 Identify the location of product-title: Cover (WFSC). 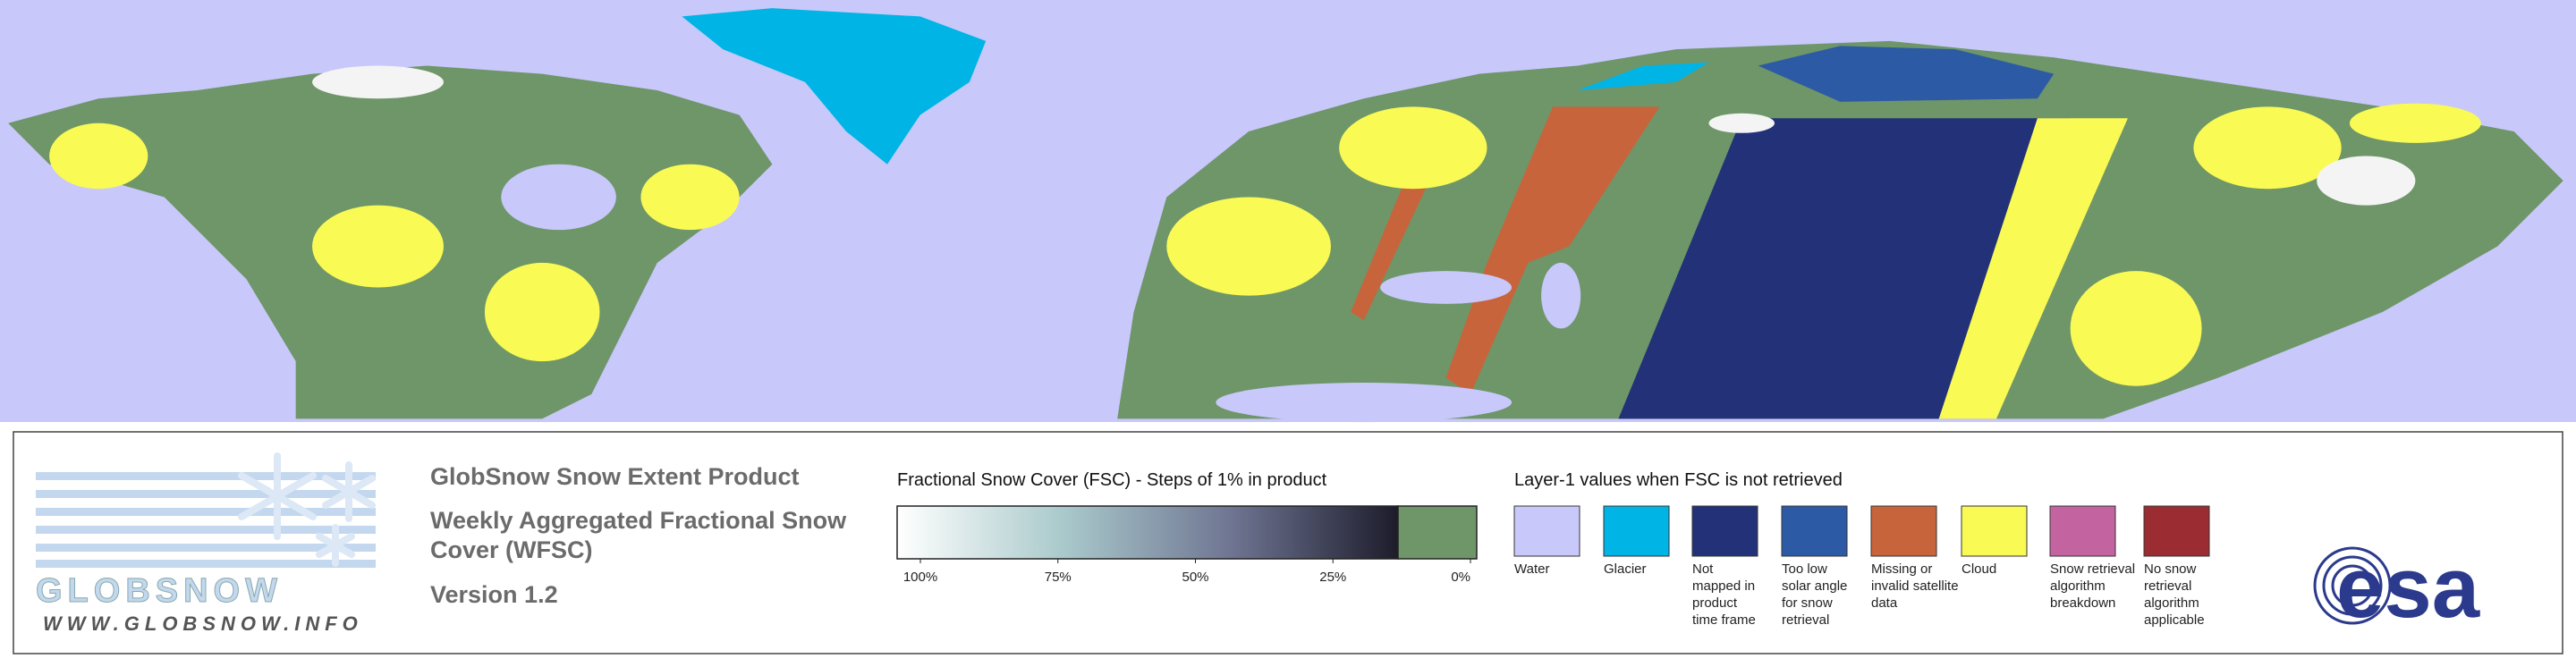
(511, 549).